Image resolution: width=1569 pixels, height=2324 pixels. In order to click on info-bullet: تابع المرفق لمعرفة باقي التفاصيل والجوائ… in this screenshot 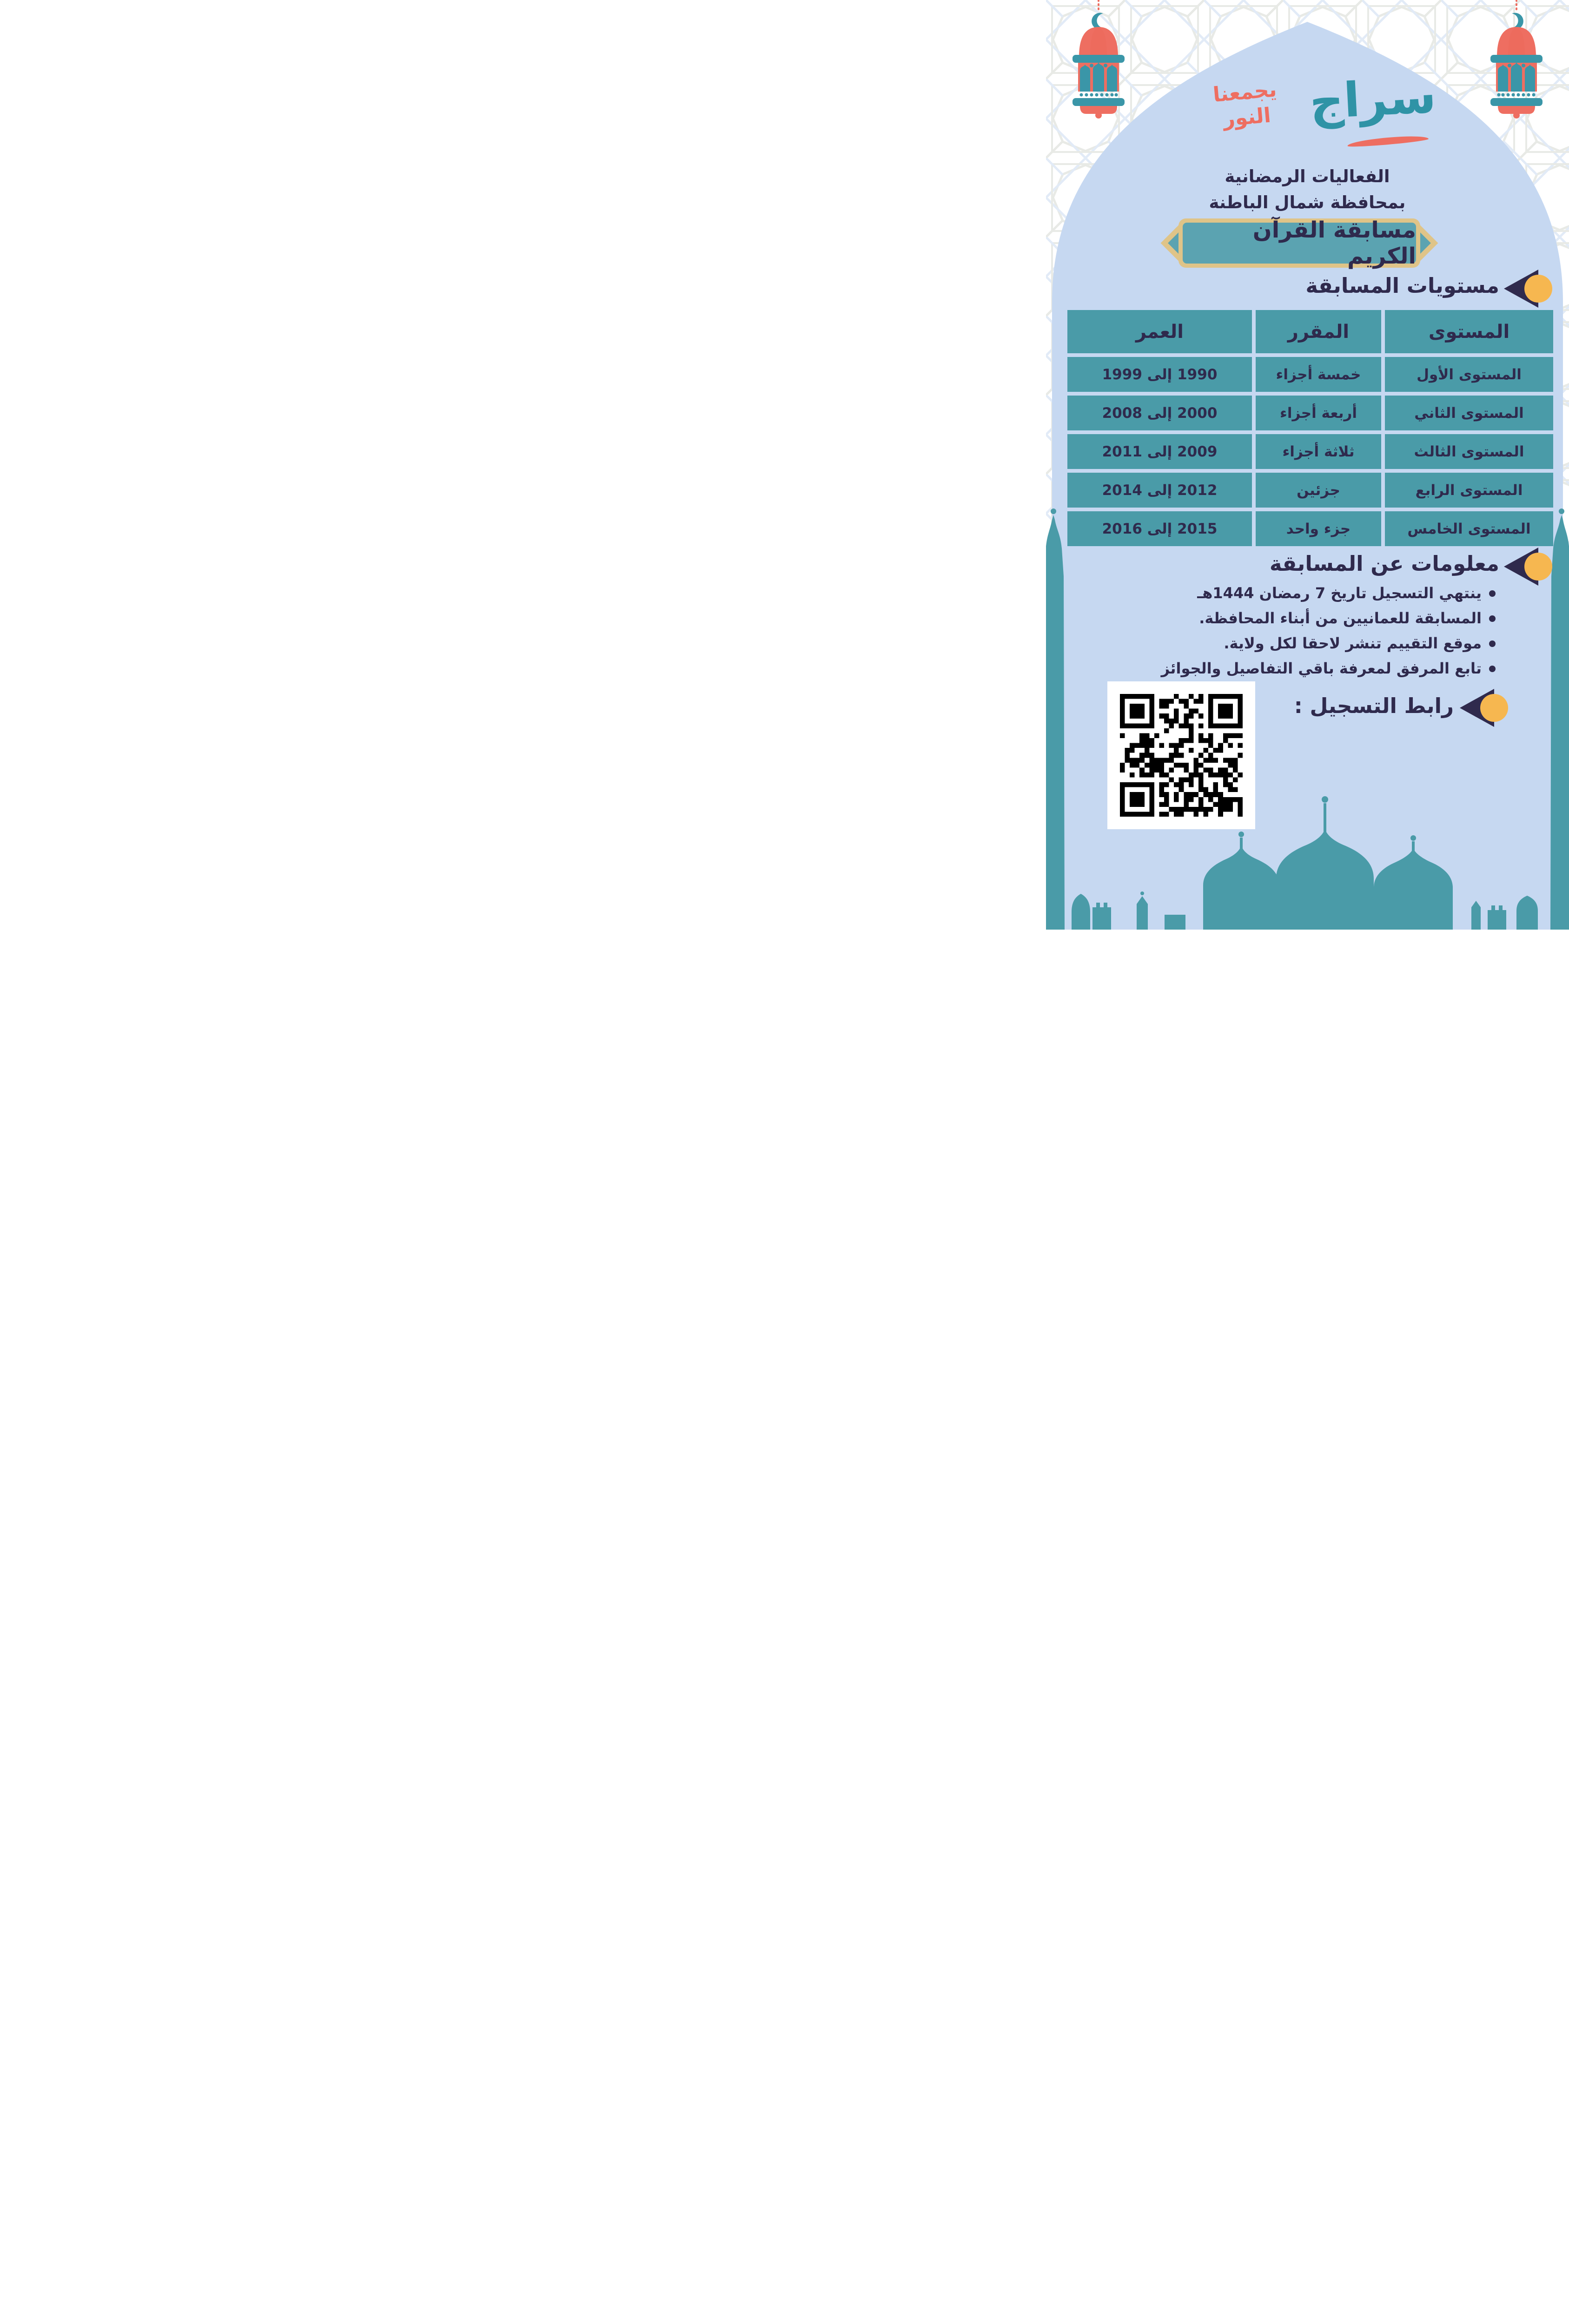, I will do `click(1303, 668)`.